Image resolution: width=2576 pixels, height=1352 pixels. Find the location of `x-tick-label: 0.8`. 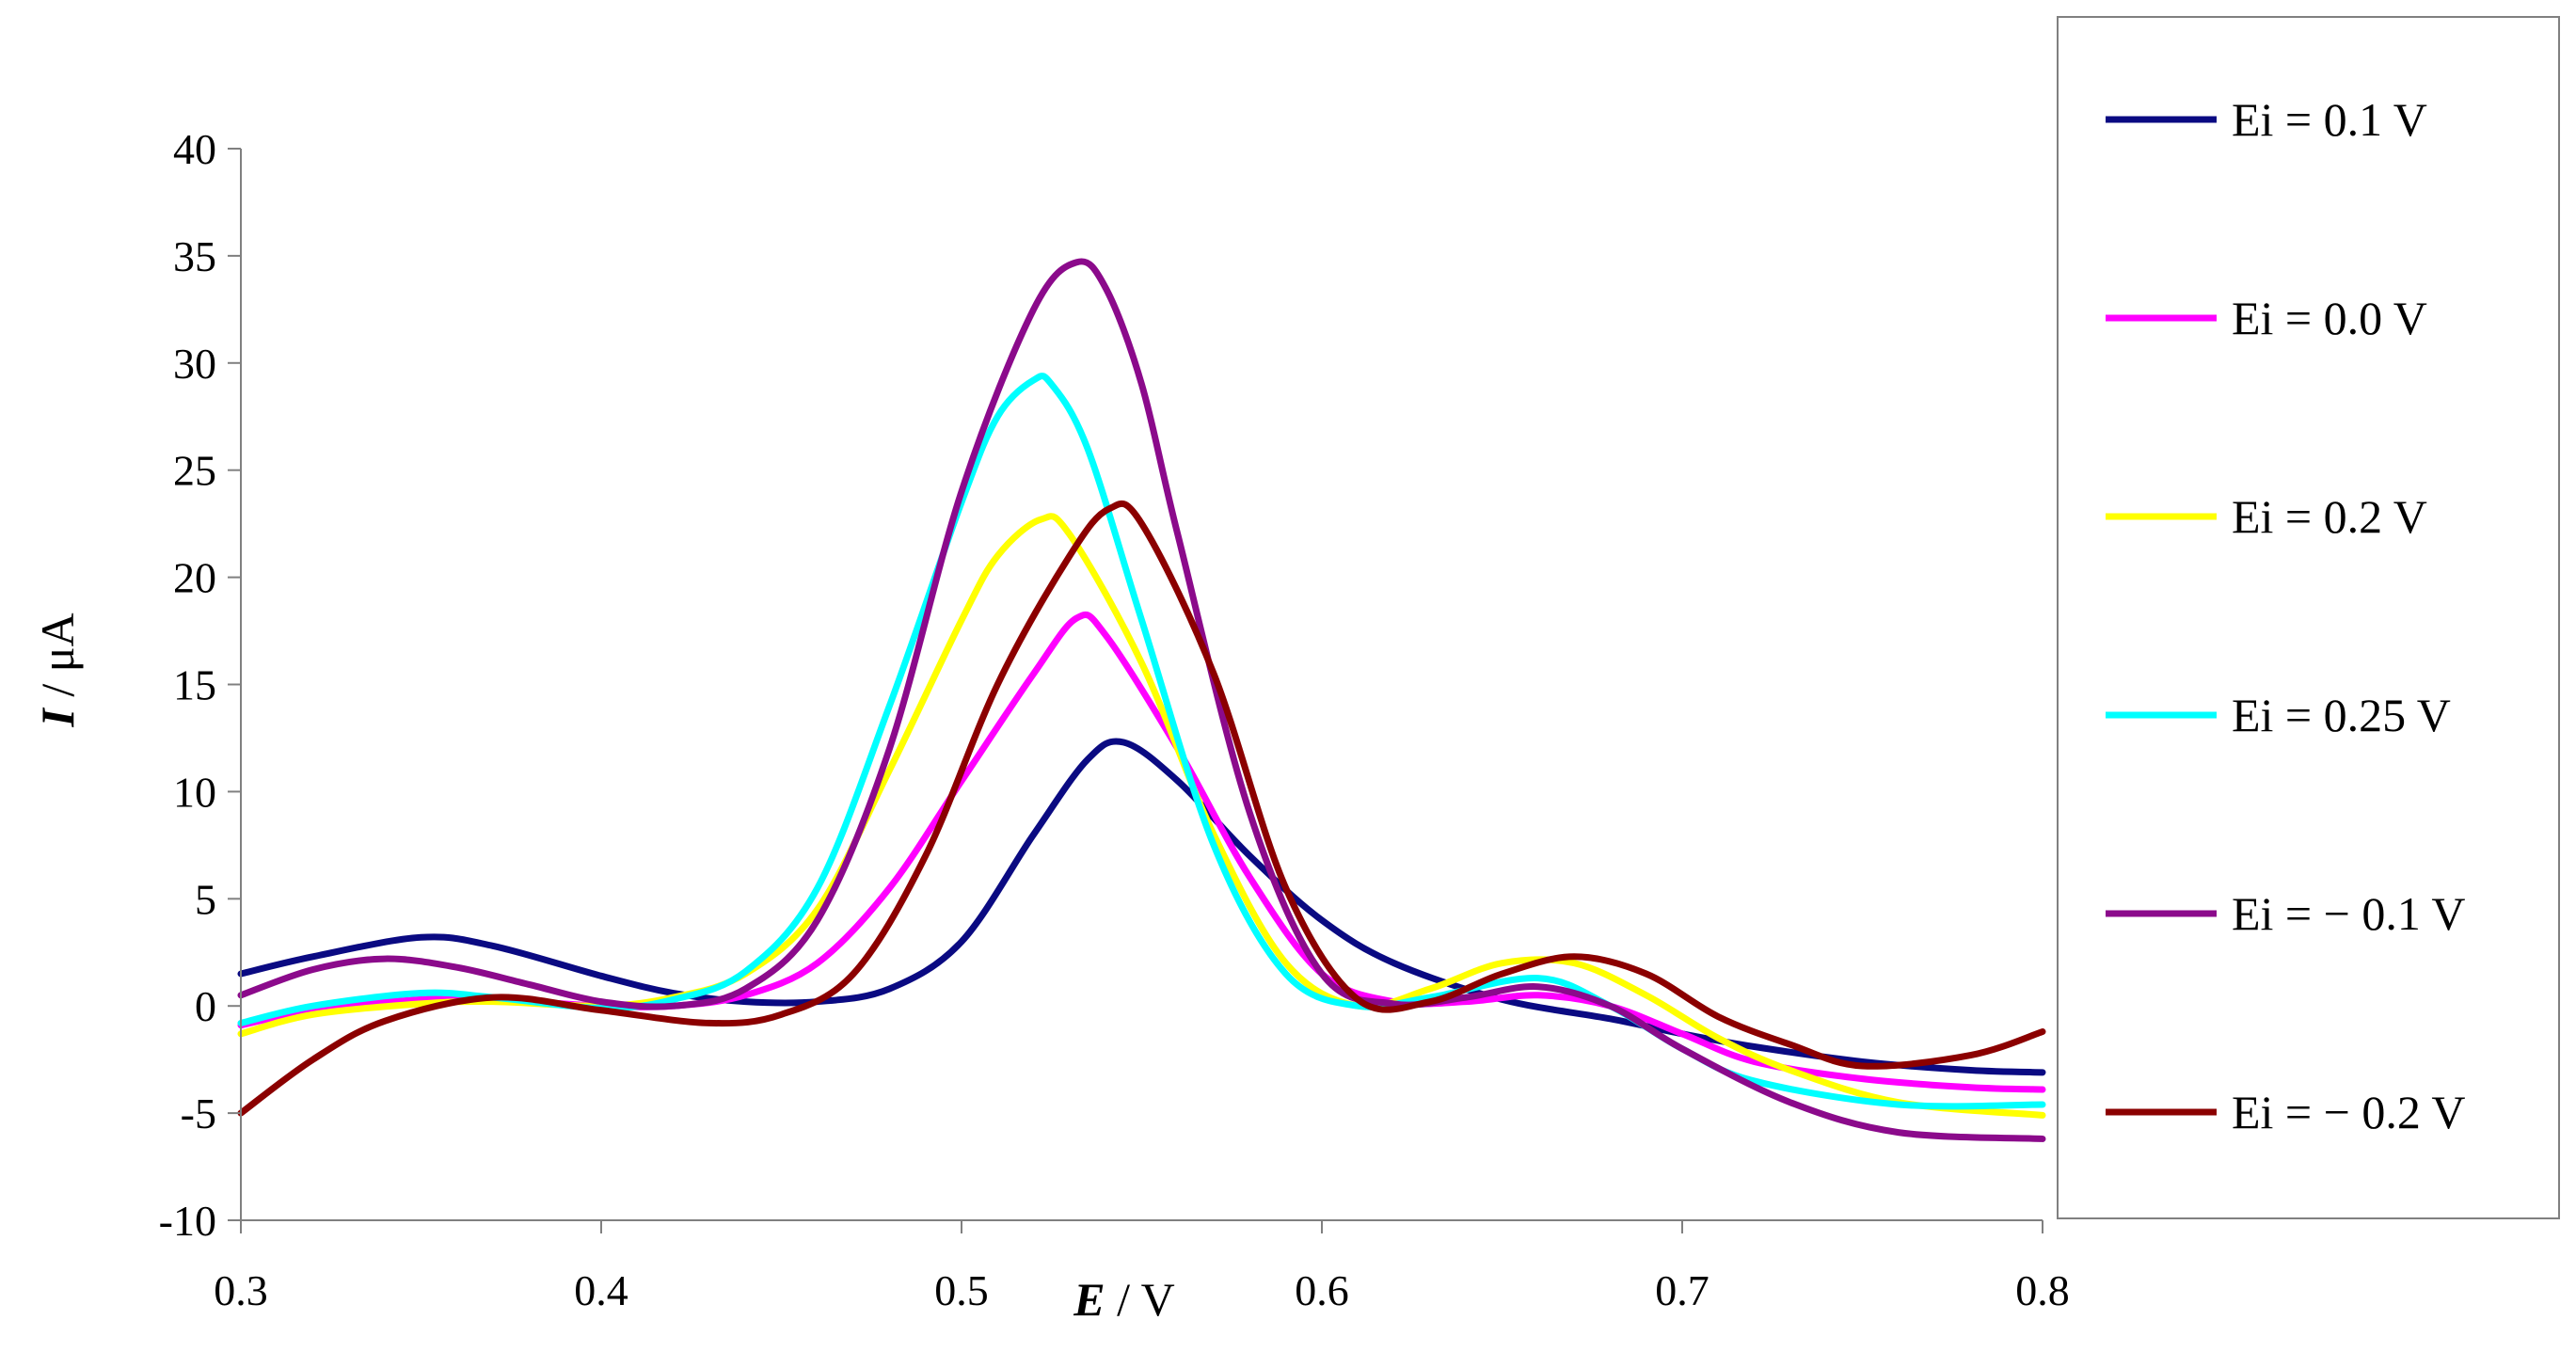

x-tick-label: 0.8 is located at coordinates (2042, 1290).